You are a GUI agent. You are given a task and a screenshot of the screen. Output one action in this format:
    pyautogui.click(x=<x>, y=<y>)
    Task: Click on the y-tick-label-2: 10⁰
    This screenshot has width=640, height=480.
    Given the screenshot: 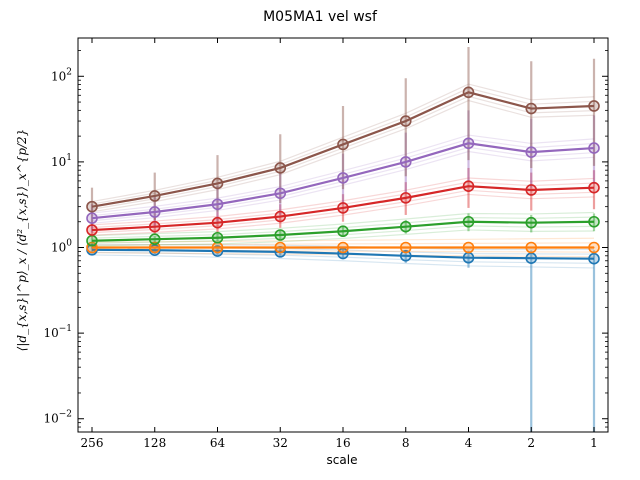 What is the action you would take?
    pyautogui.click(x=61, y=247)
    